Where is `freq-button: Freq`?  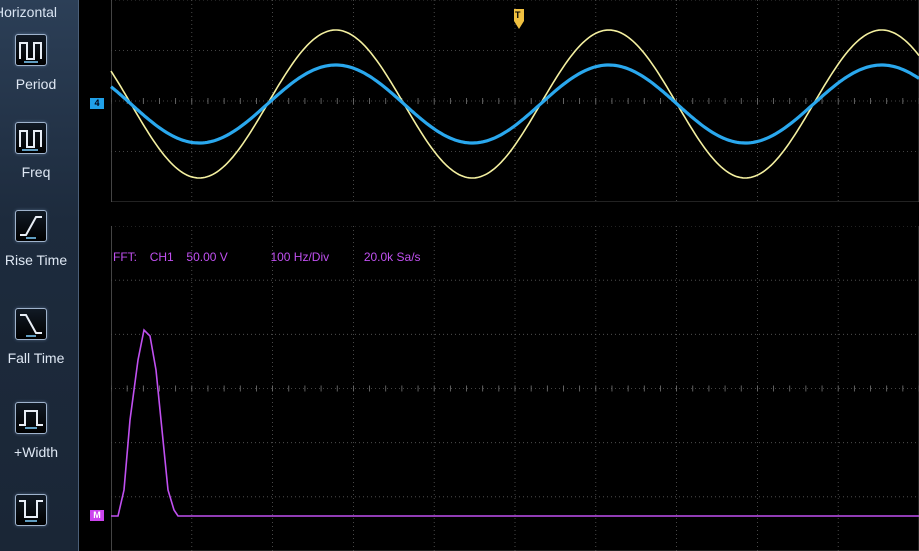
freq-button: Freq is located at coordinates (38, 157).